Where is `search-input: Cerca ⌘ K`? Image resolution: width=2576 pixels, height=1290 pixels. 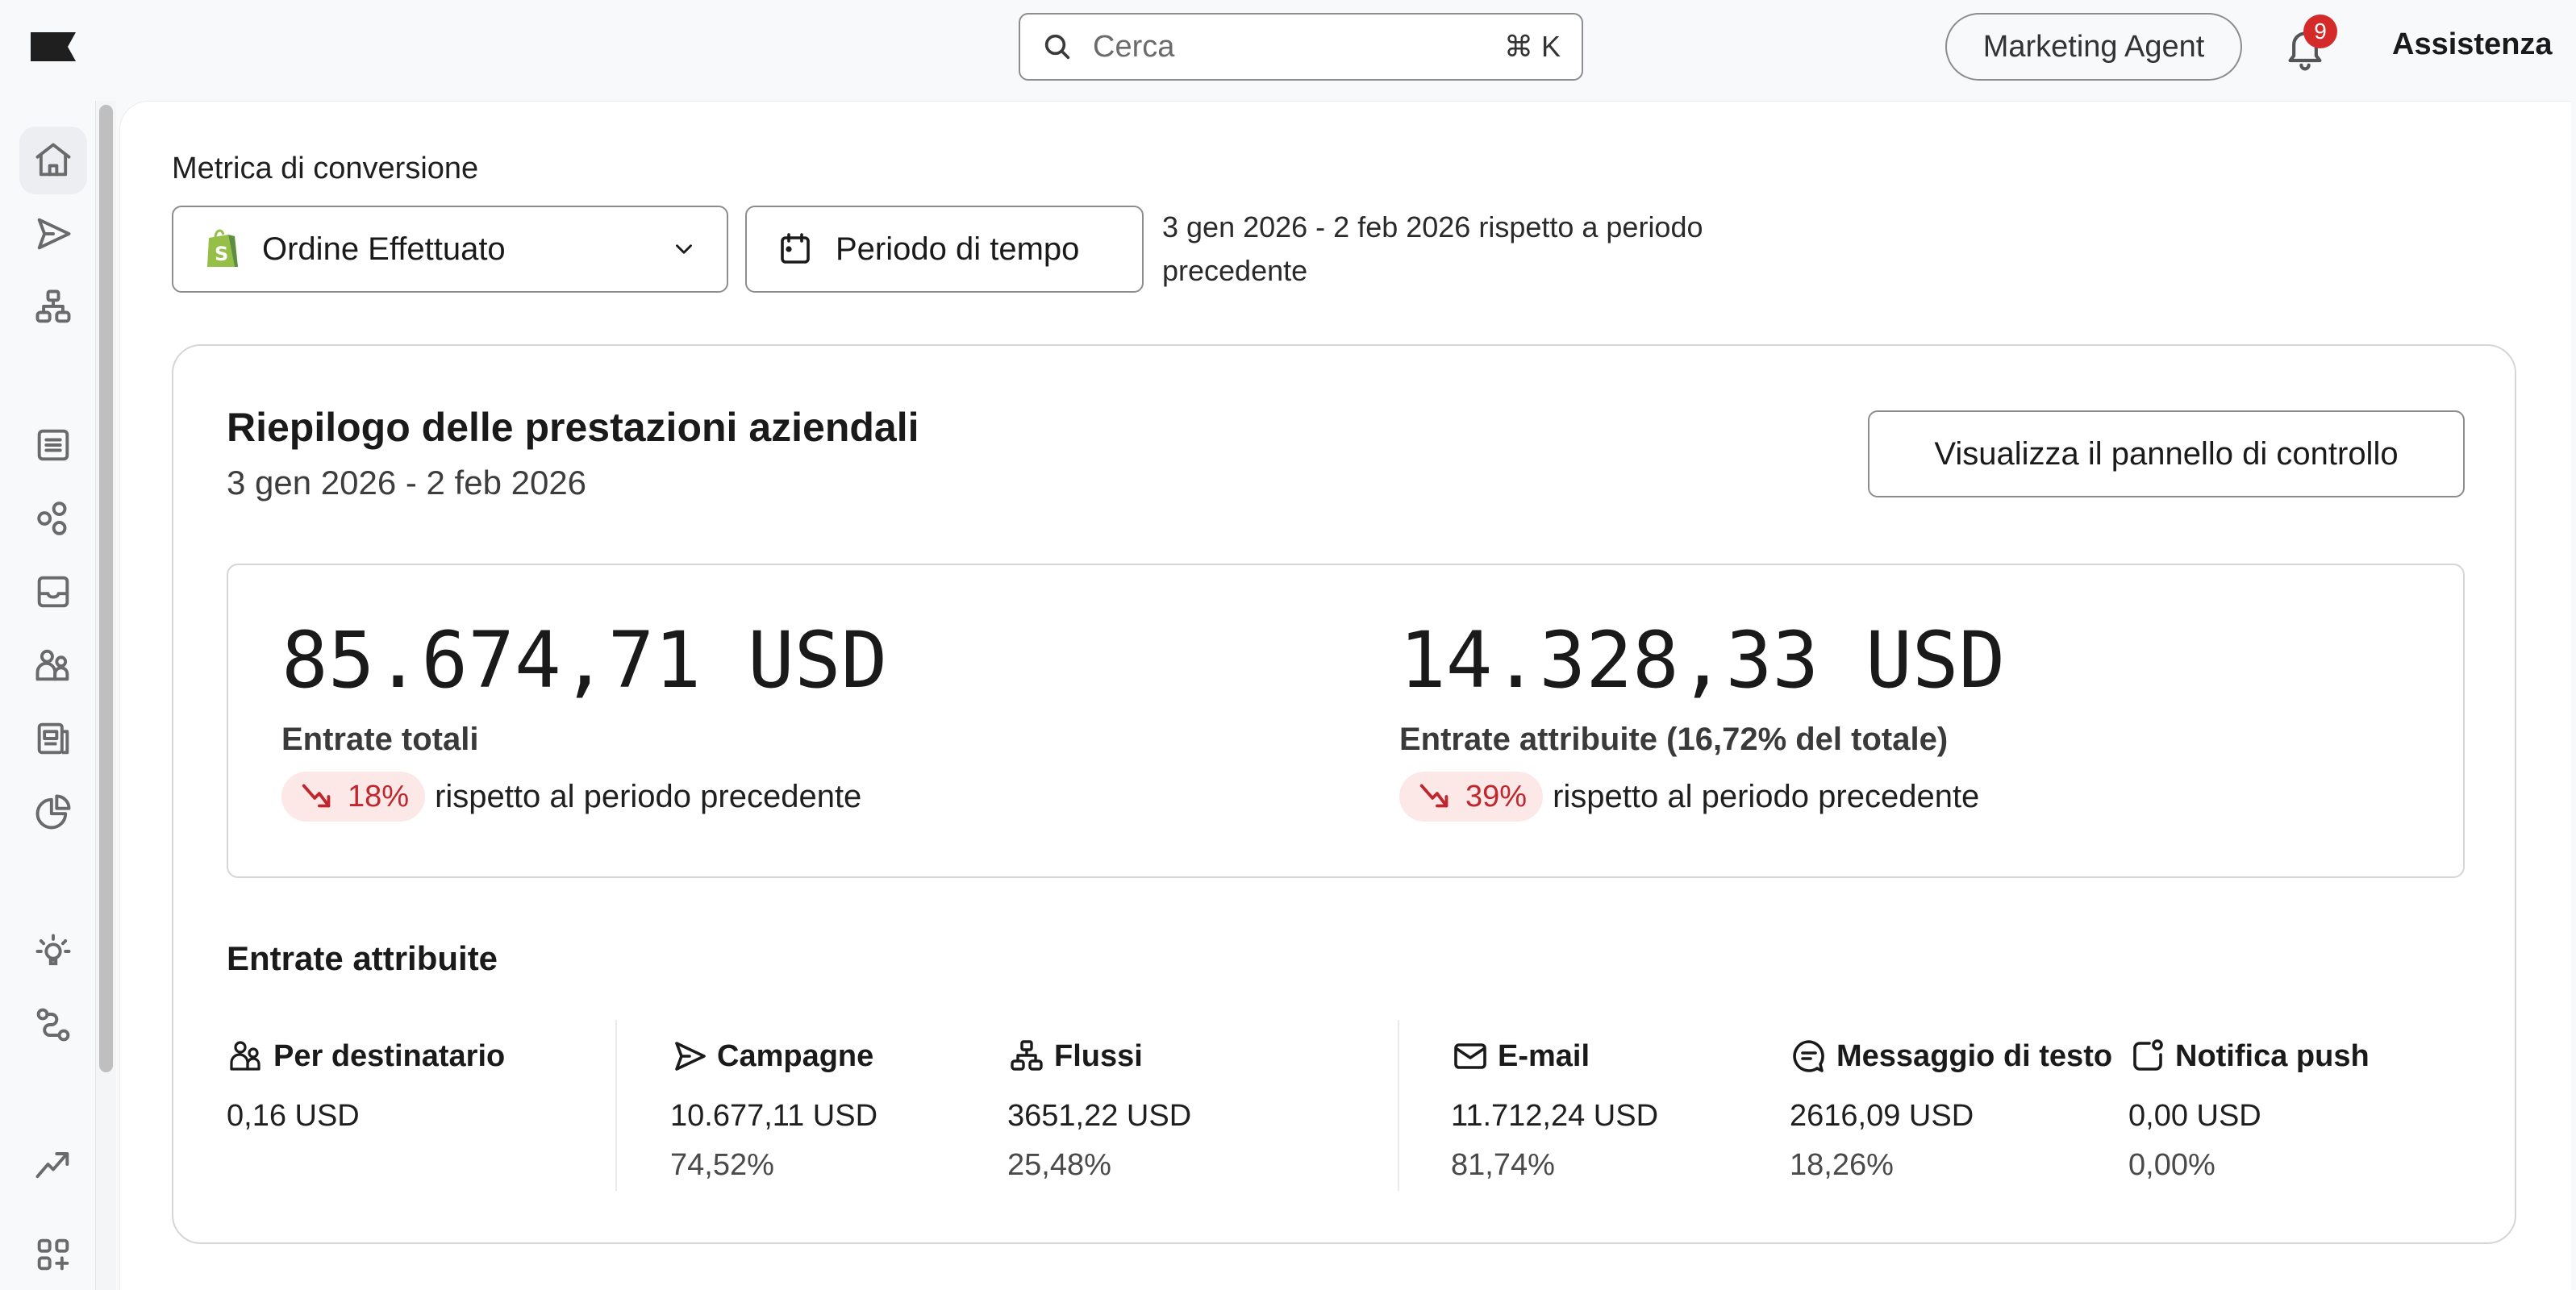
search-input: Cerca ⌘ K is located at coordinates (1301, 47).